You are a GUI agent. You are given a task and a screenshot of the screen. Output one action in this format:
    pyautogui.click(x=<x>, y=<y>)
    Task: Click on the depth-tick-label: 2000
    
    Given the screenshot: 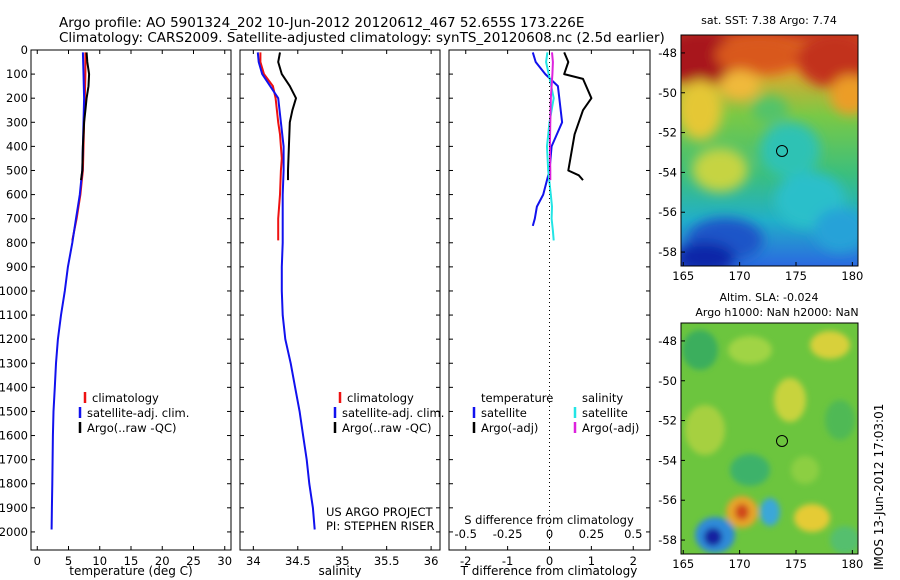 What is the action you would take?
    pyautogui.click(x=14, y=532)
    